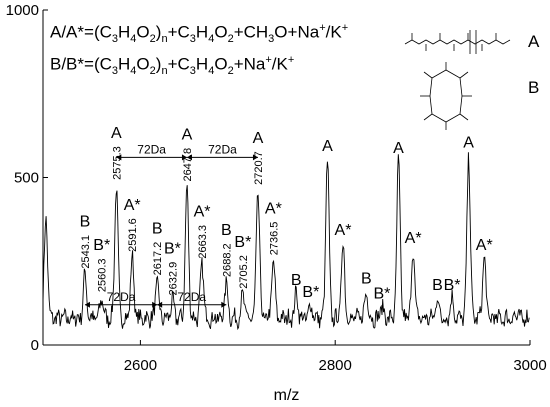 Image resolution: width=550 pixels, height=407 pixels. What do you see at coordinates (227, 260) in the screenshot?
I see `peak-mz-label: 2688.2` at bounding box center [227, 260].